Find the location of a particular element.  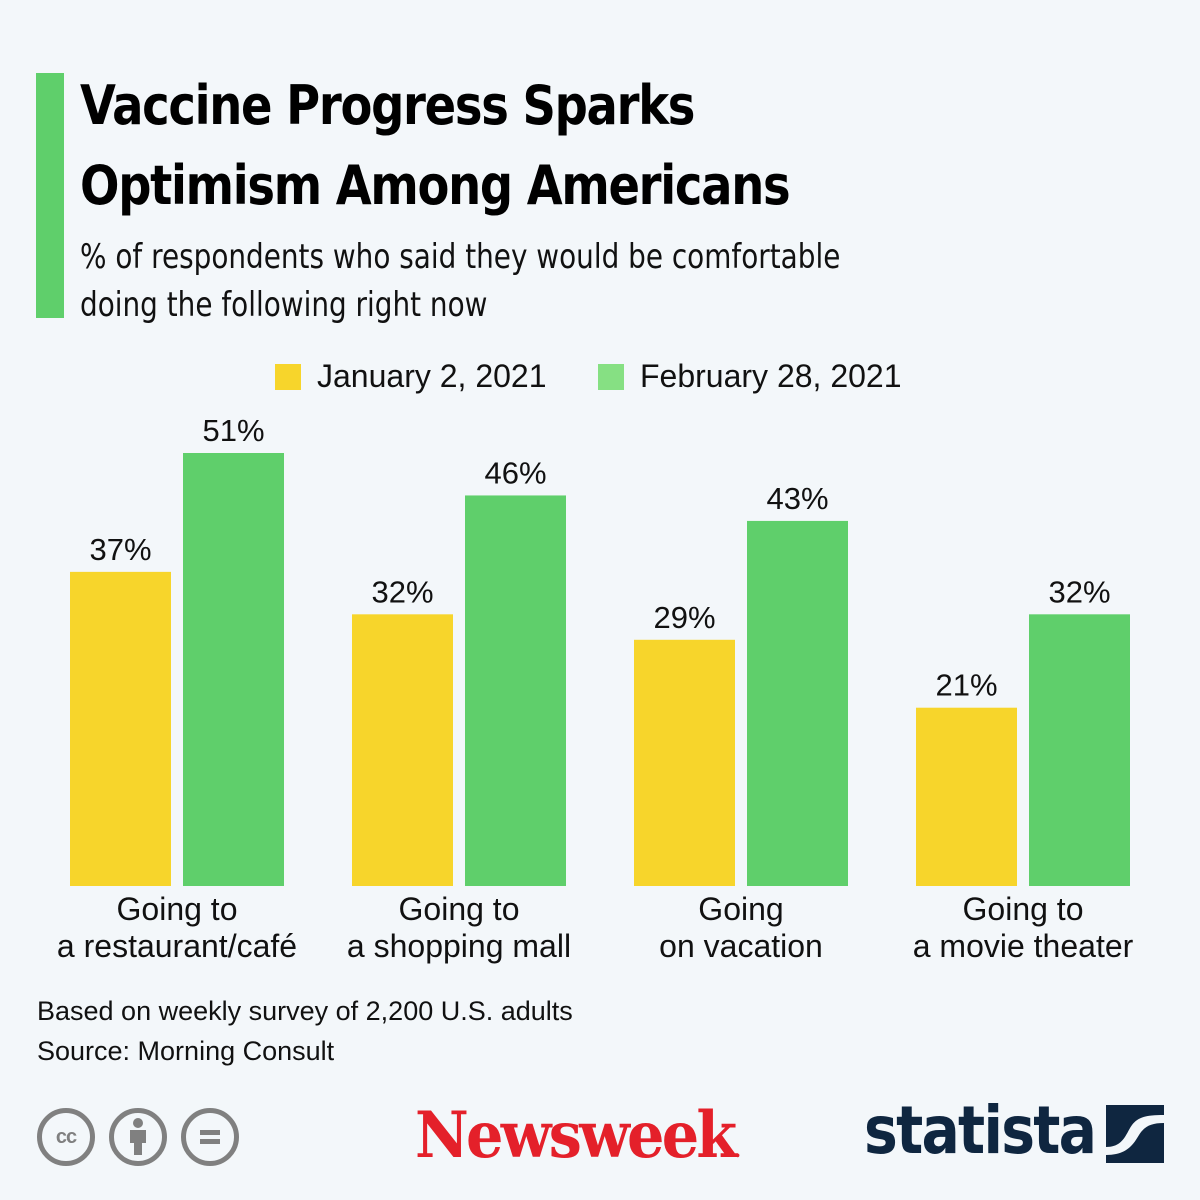

category-label-1: Going to a shopping mall is located at coordinates (459, 928).